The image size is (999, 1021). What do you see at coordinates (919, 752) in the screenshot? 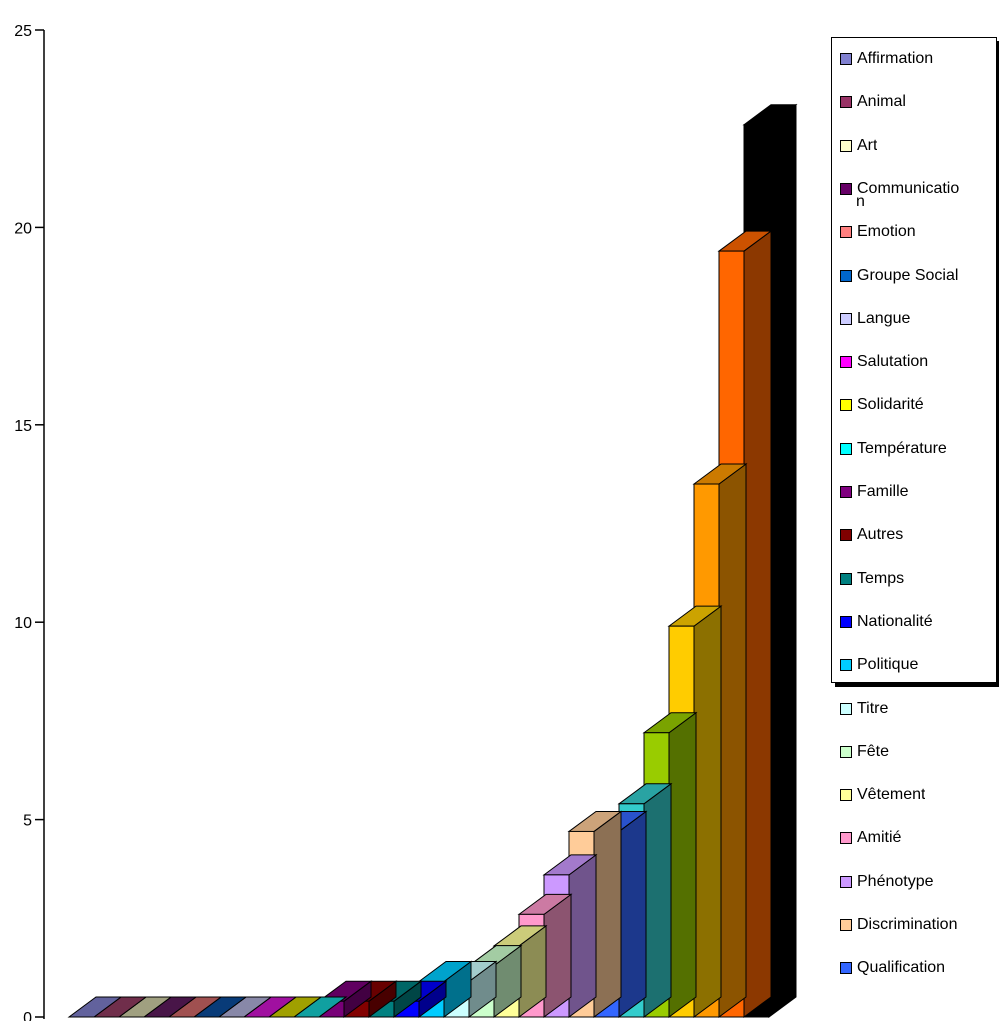
I see `legend-item: Fête` at bounding box center [919, 752].